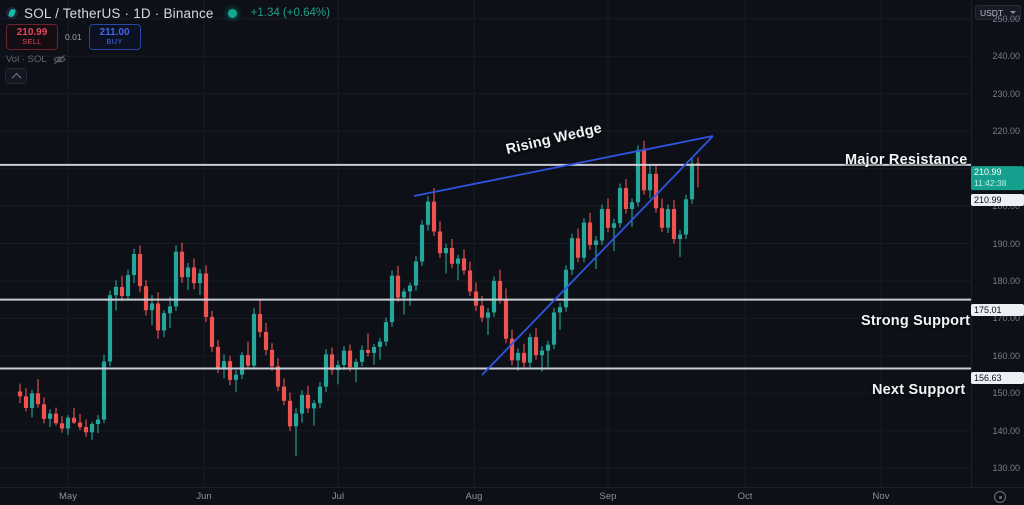 Image resolution: width=1024 pixels, height=505 pixels. I want to click on sol-token-icon, so click(12, 13).